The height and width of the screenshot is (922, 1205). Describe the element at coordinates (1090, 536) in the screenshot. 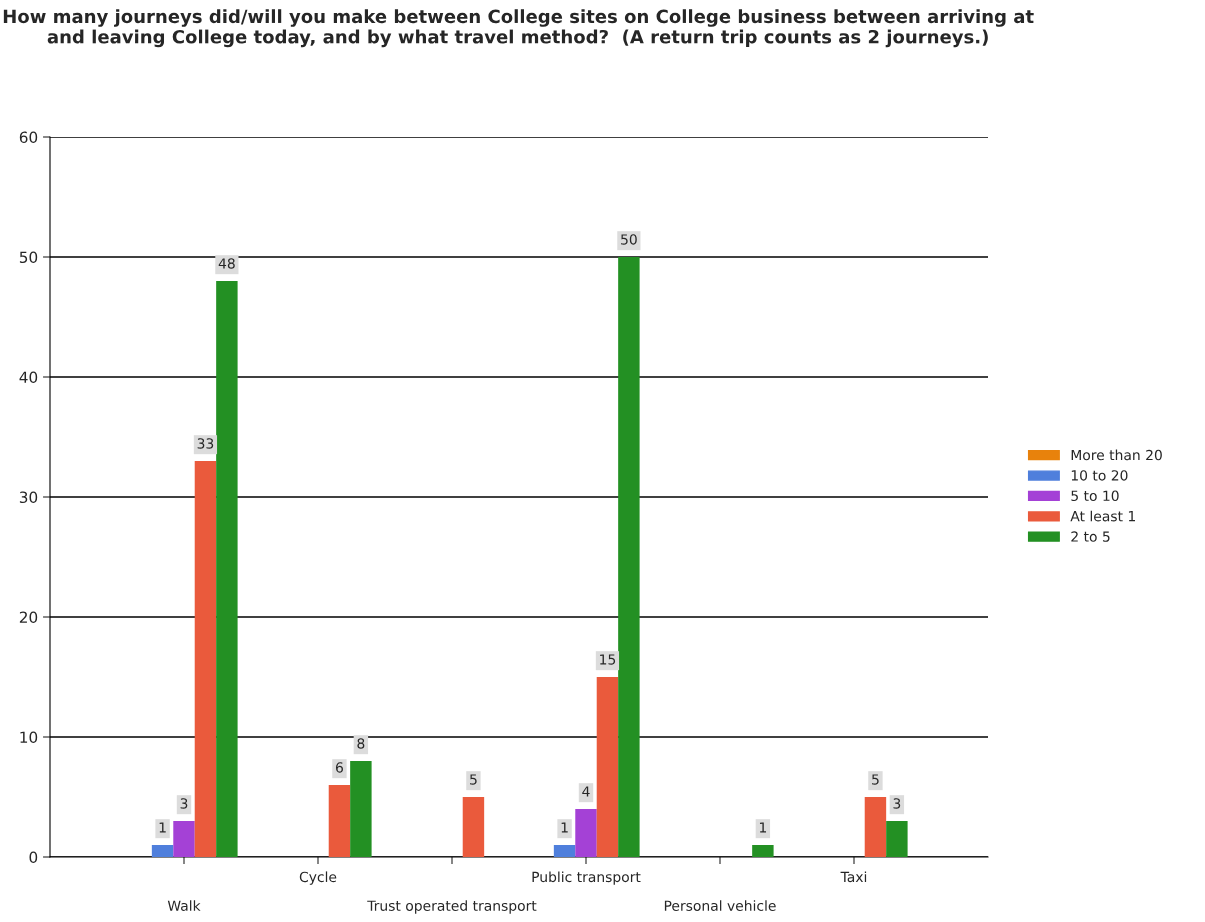

I see `legend-label: 2 to 5` at that location.